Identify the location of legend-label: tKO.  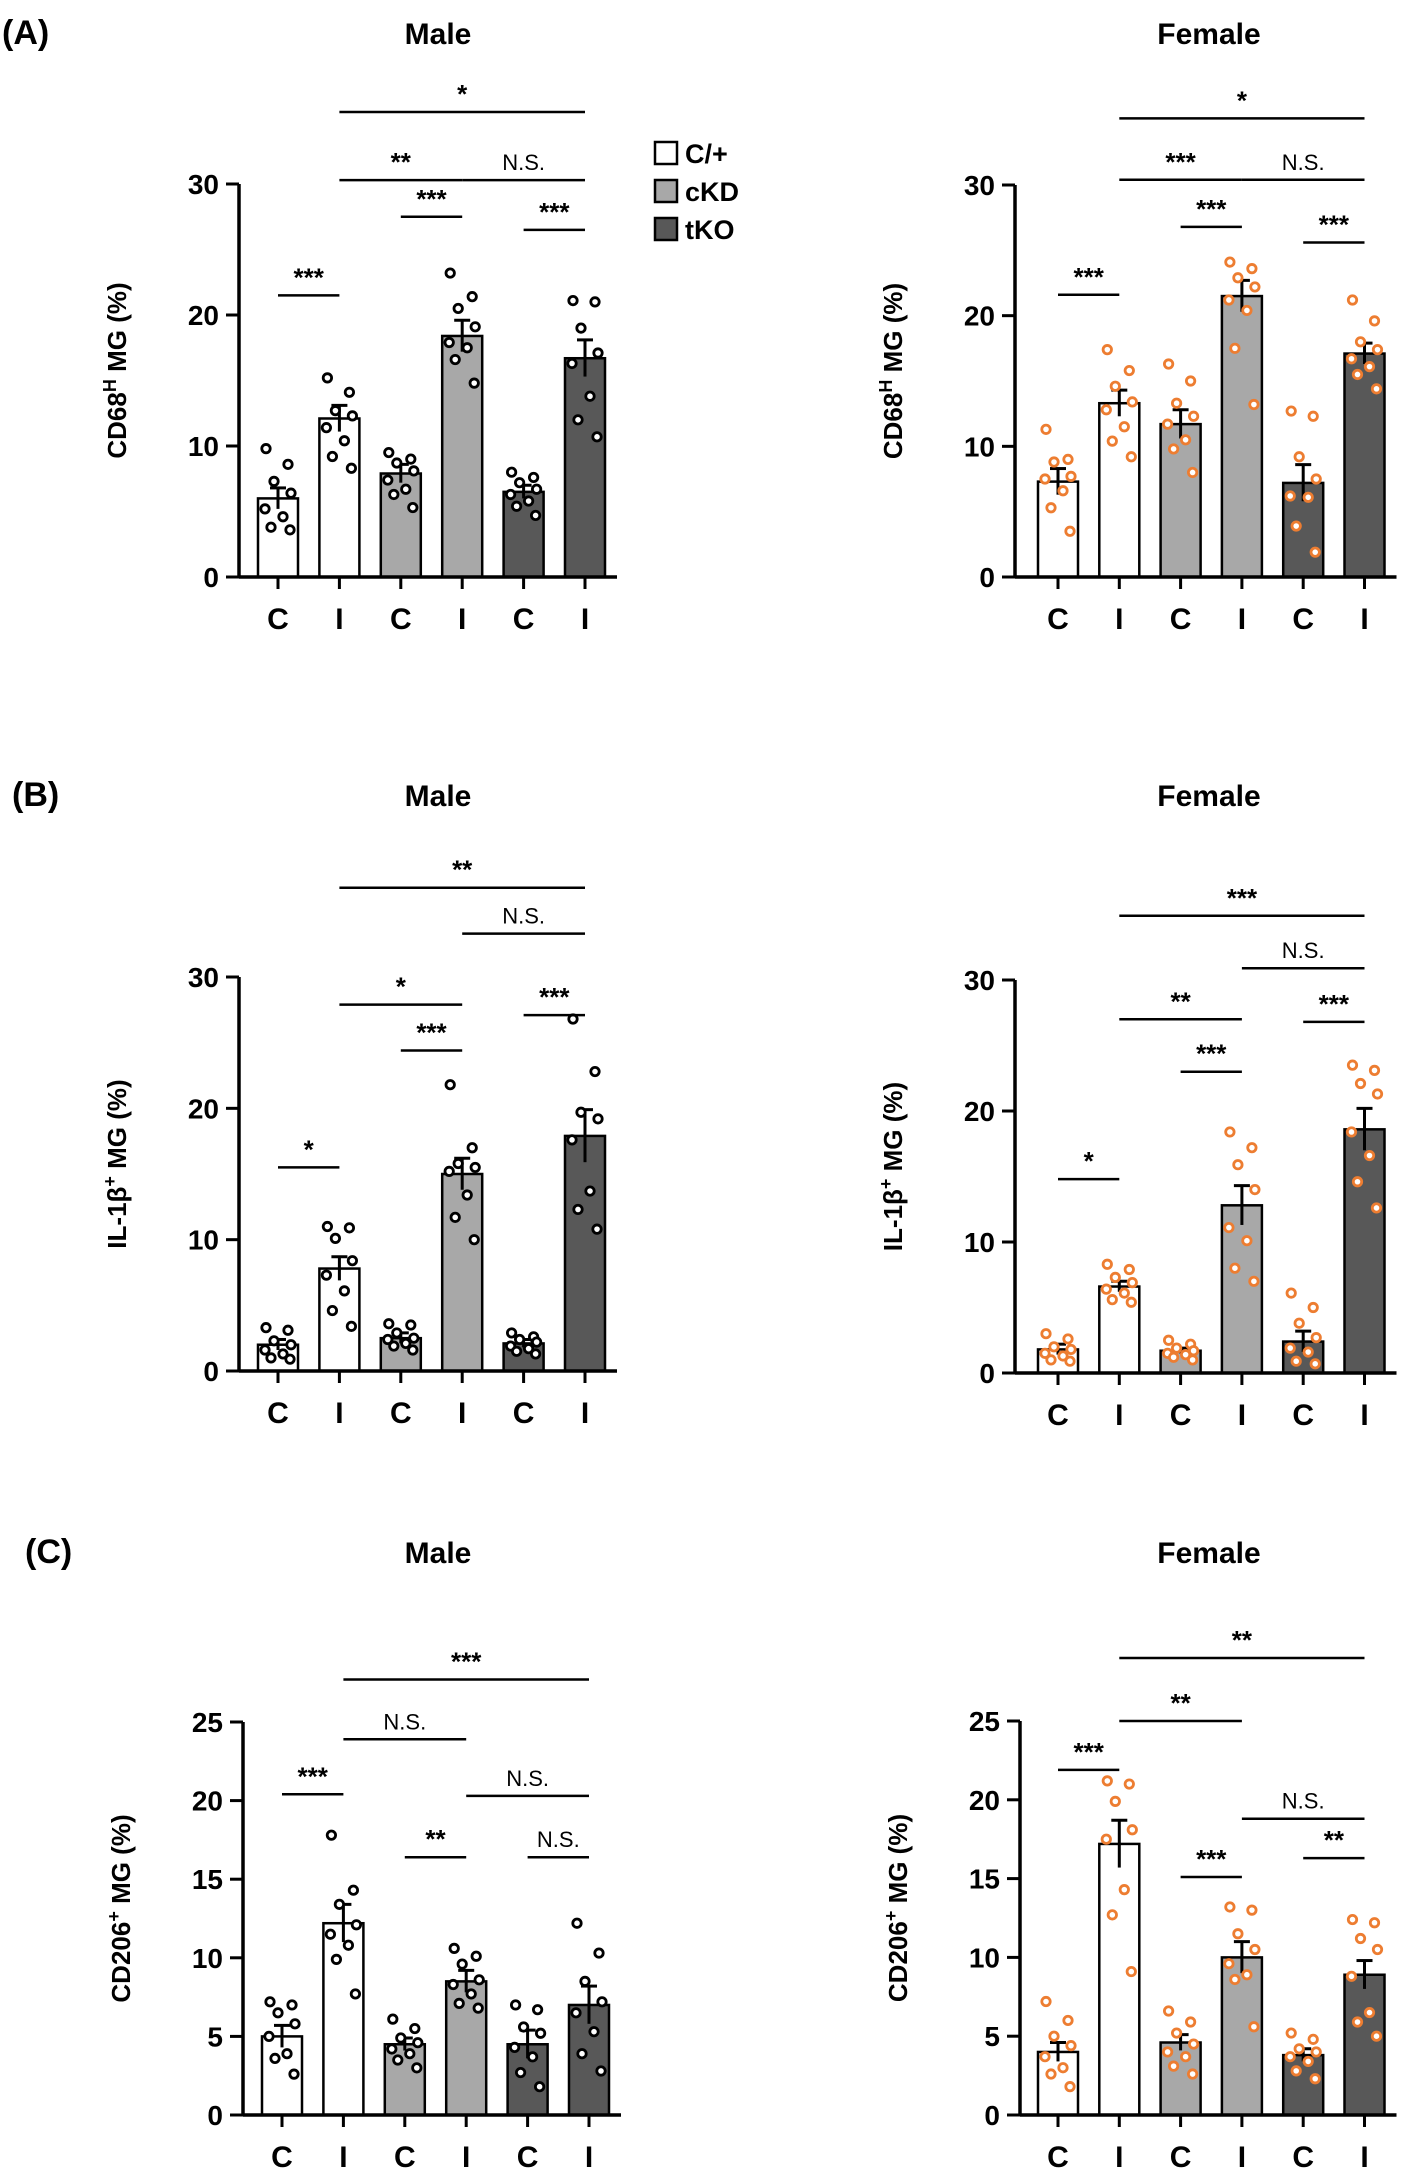
(710, 230).